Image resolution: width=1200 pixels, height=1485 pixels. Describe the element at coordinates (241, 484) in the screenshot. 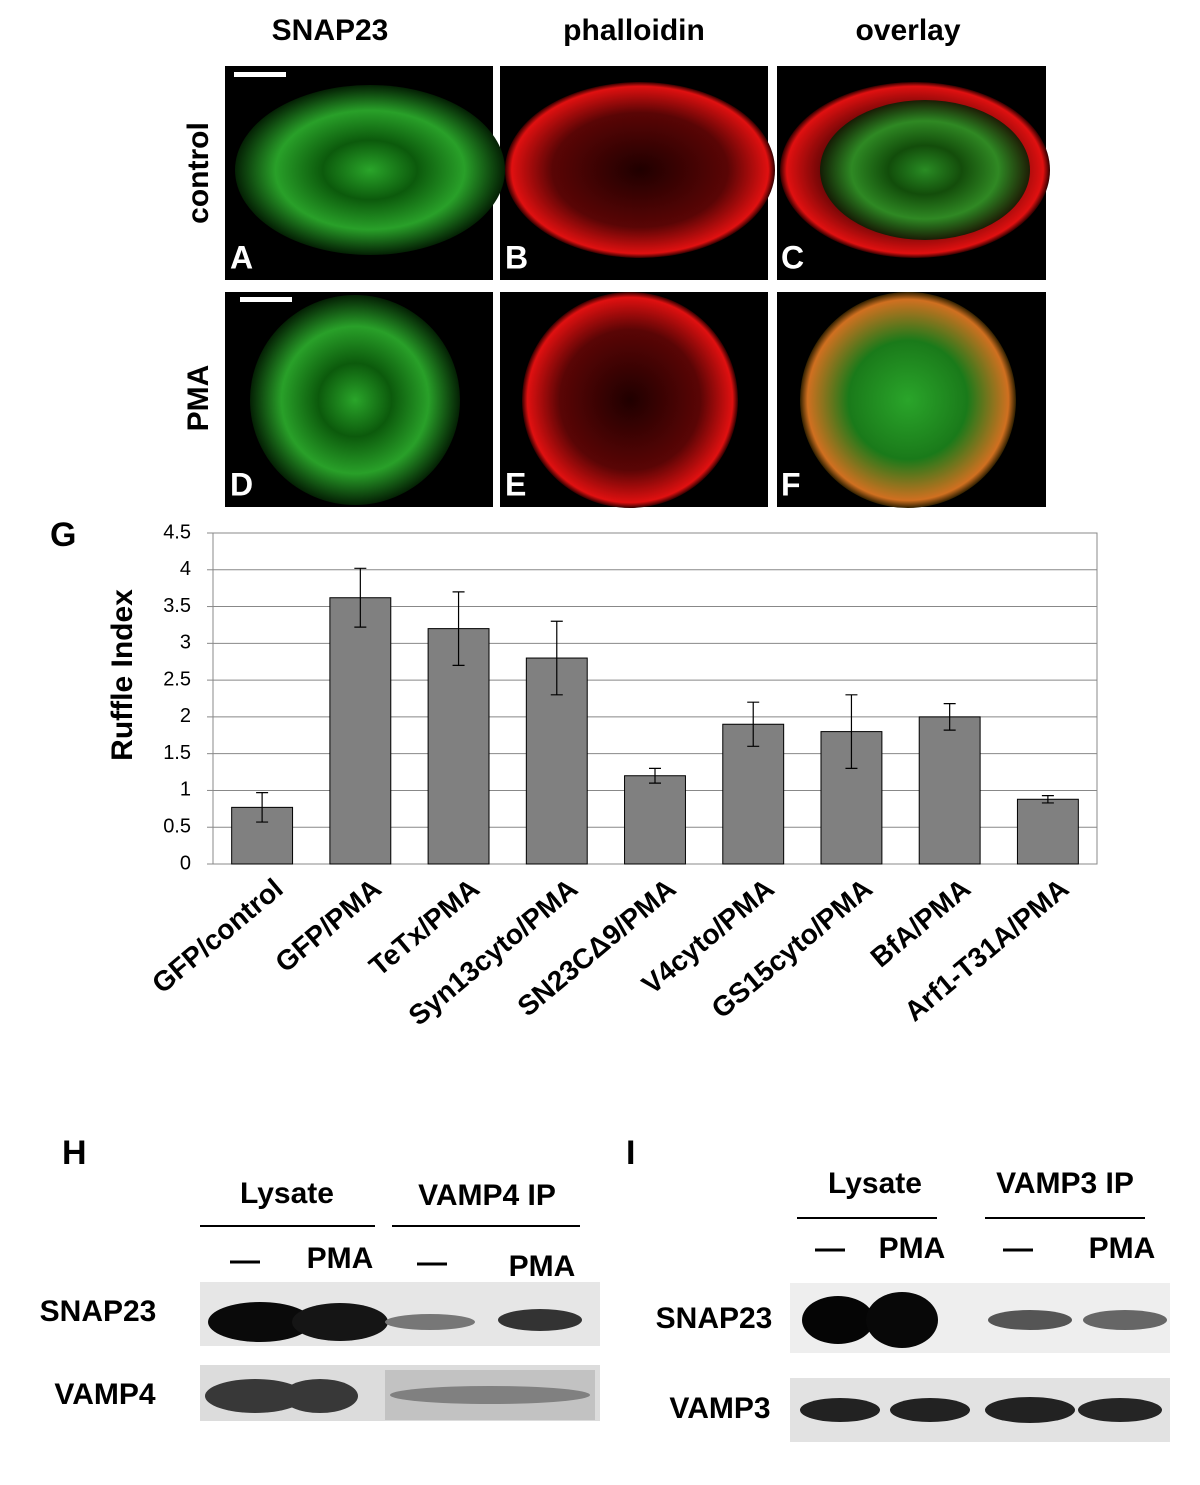

I see `panel-letter: D` at that location.